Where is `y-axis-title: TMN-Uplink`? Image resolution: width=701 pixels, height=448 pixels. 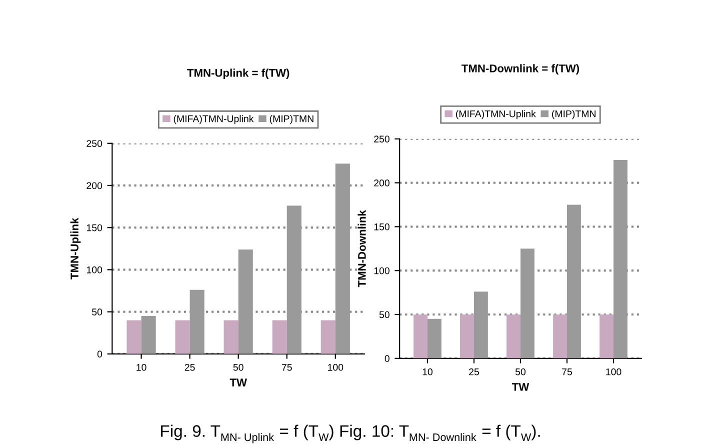 y-axis-title: TMN-Uplink is located at coordinates (75, 249).